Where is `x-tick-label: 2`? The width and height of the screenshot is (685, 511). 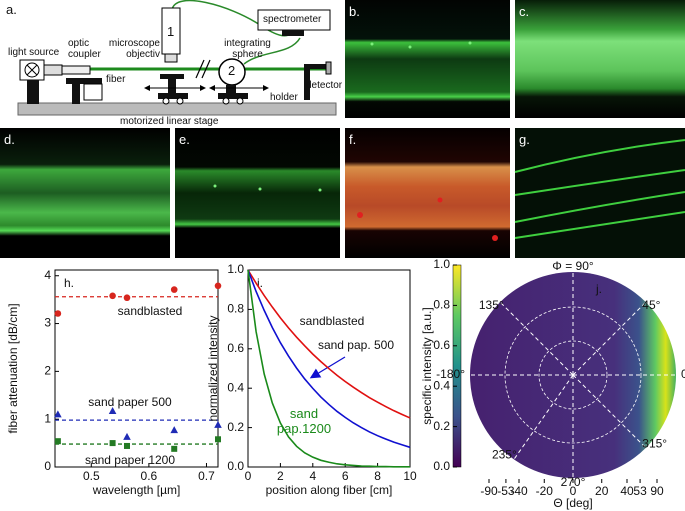
x-tick-label: 2 is located at coordinates (280, 476).